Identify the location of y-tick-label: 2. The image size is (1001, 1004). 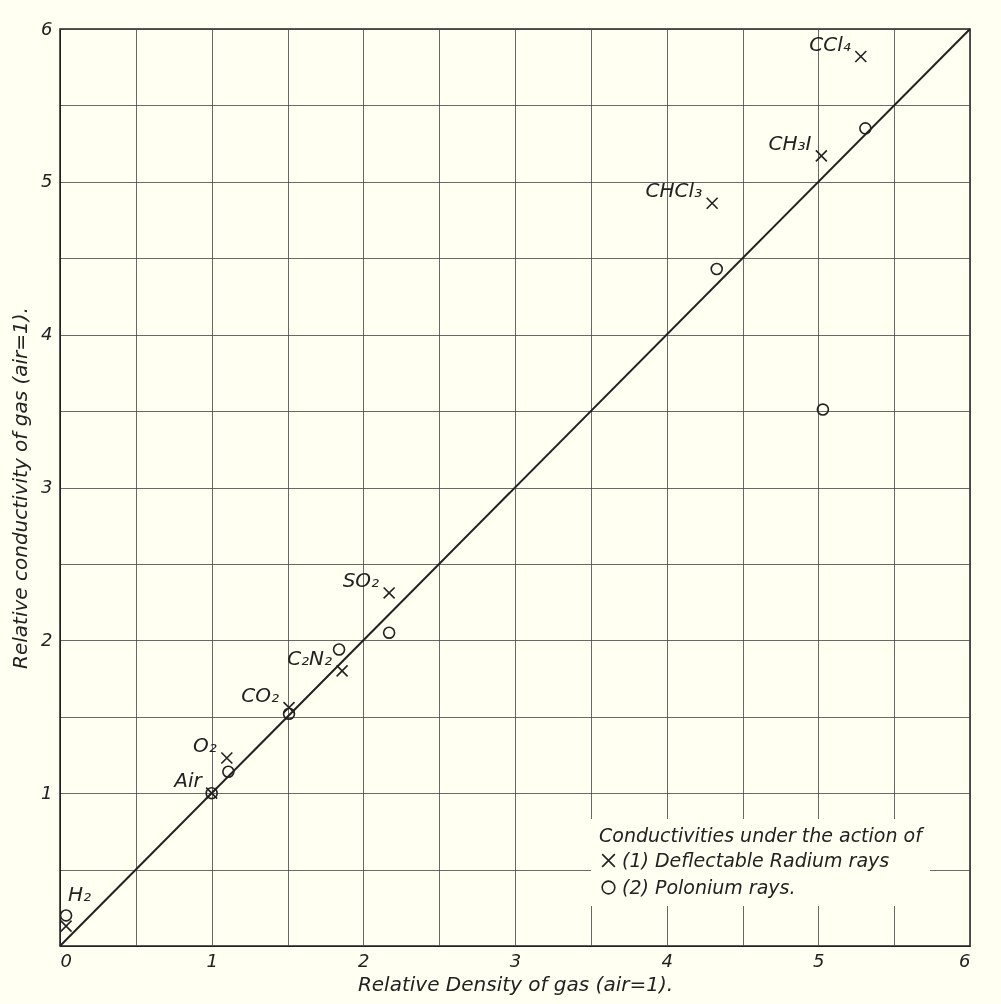
(47, 639).